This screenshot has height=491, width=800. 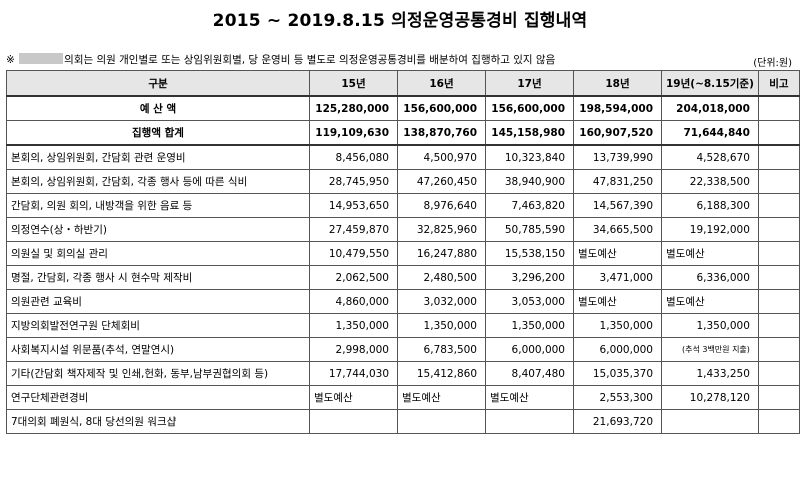 I want to click on cell-2016: 4,500,970, so click(x=441, y=157).